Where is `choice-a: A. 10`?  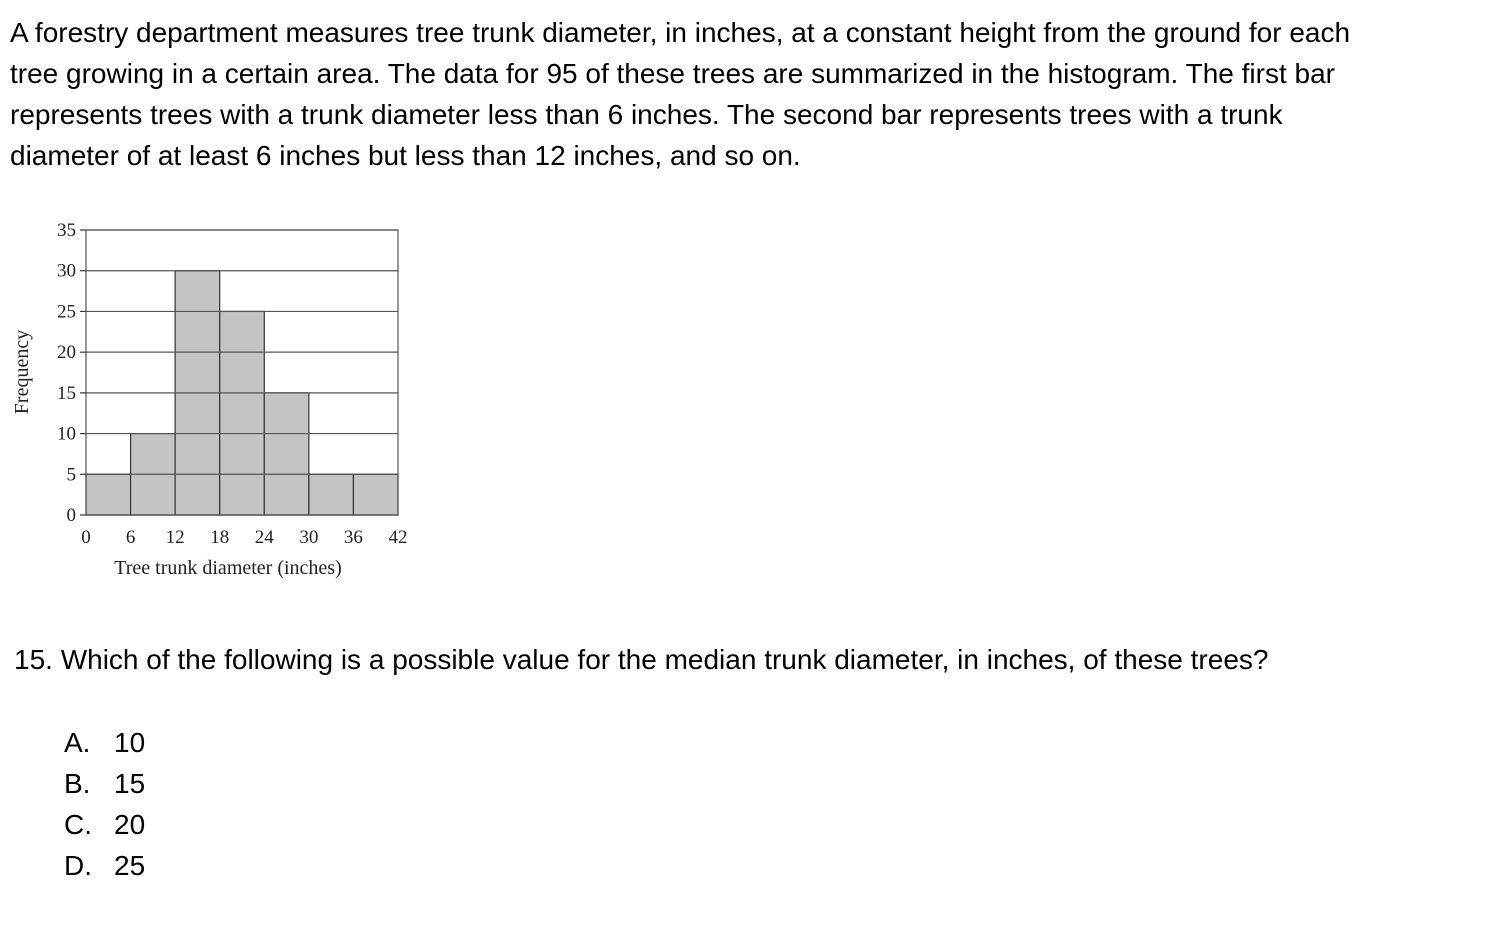
choice-a: A. 10 is located at coordinates (104, 742).